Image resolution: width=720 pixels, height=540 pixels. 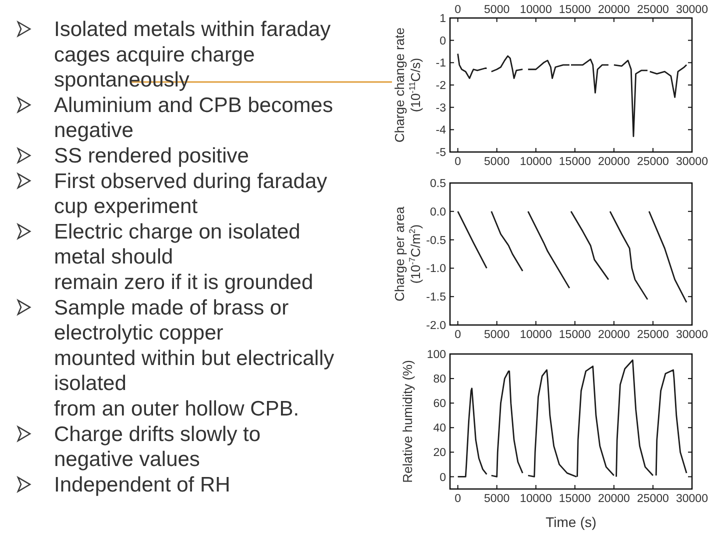 I want to click on y-tick-label: 60, so click(x=439, y=404).